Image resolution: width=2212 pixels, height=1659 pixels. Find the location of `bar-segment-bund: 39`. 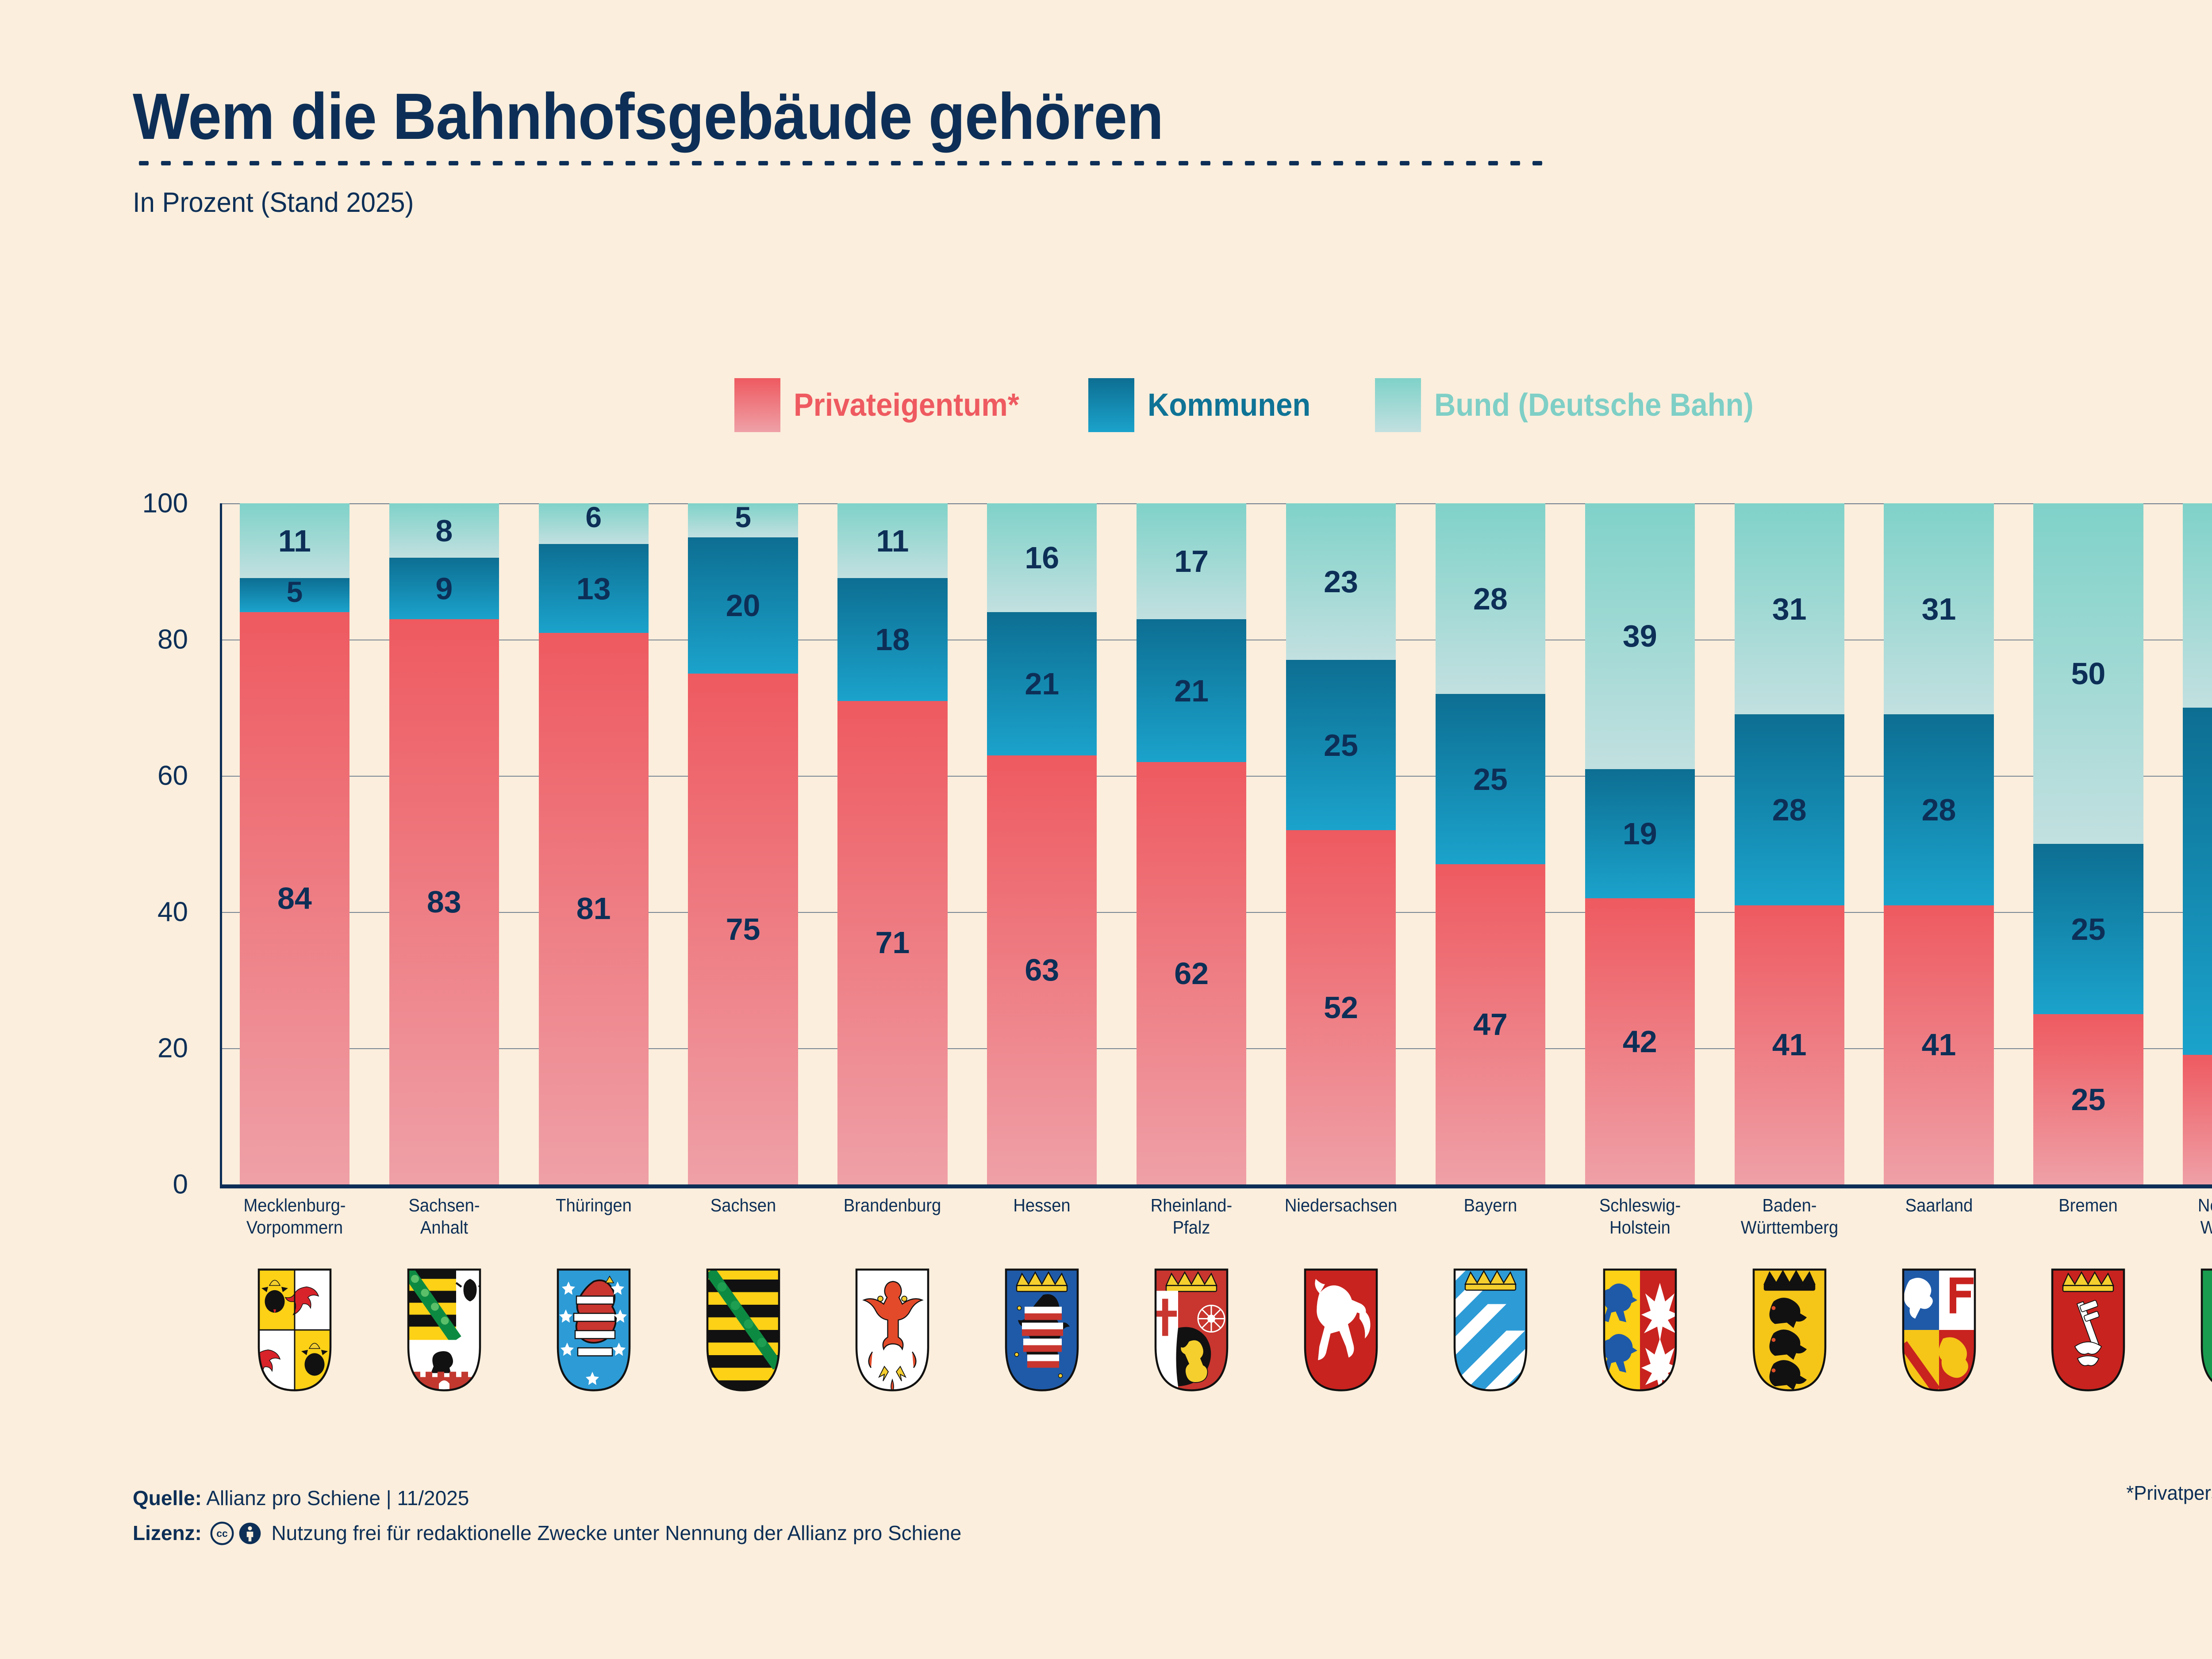

bar-segment-bund: 39 is located at coordinates (1640, 636).